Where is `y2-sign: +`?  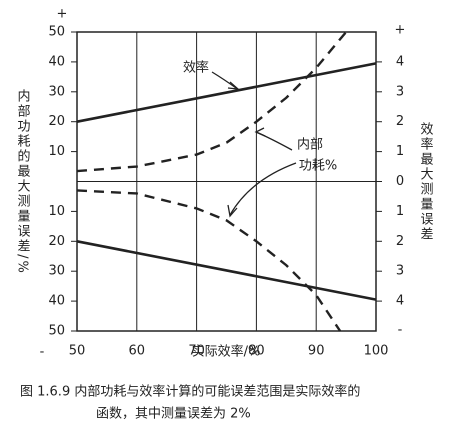 y2-sign: + is located at coordinates (400, 30).